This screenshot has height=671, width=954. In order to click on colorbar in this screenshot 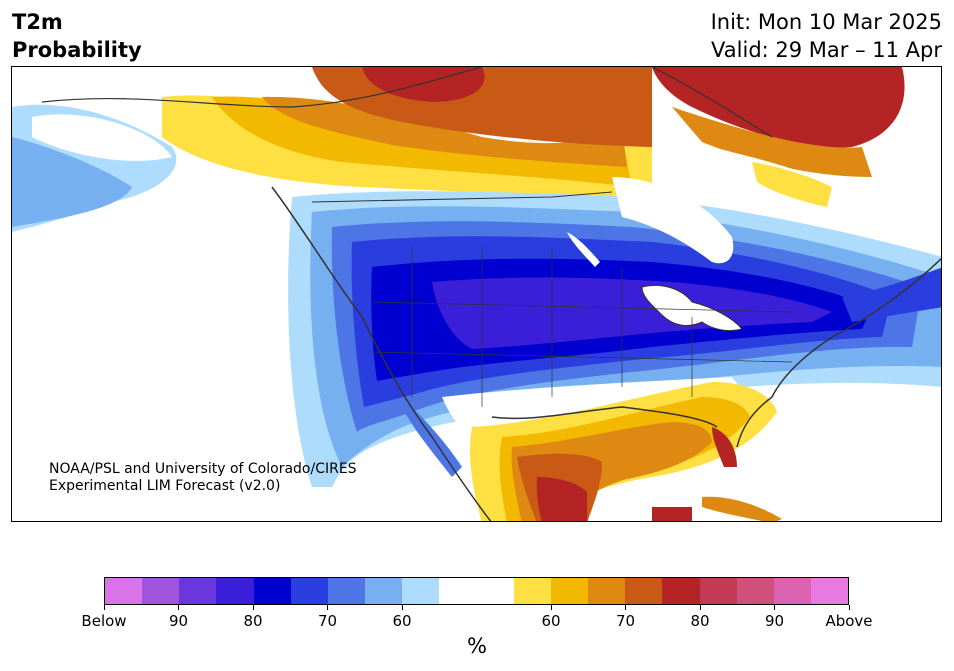, I will do `click(476, 591)`.